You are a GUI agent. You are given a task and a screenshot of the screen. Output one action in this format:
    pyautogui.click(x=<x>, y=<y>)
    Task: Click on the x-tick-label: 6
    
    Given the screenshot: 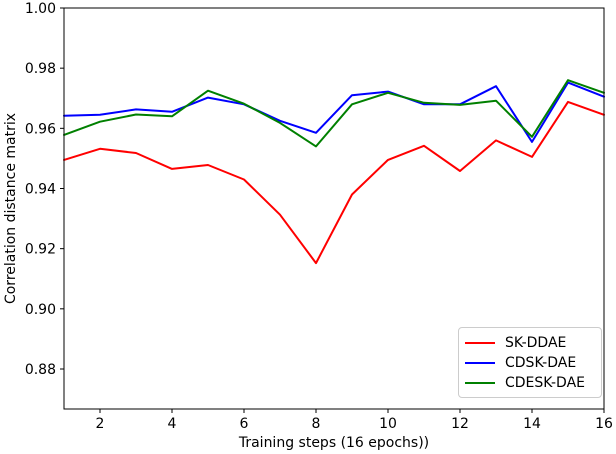 What is the action you would take?
    pyautogui.click(x=244, y=424)
    